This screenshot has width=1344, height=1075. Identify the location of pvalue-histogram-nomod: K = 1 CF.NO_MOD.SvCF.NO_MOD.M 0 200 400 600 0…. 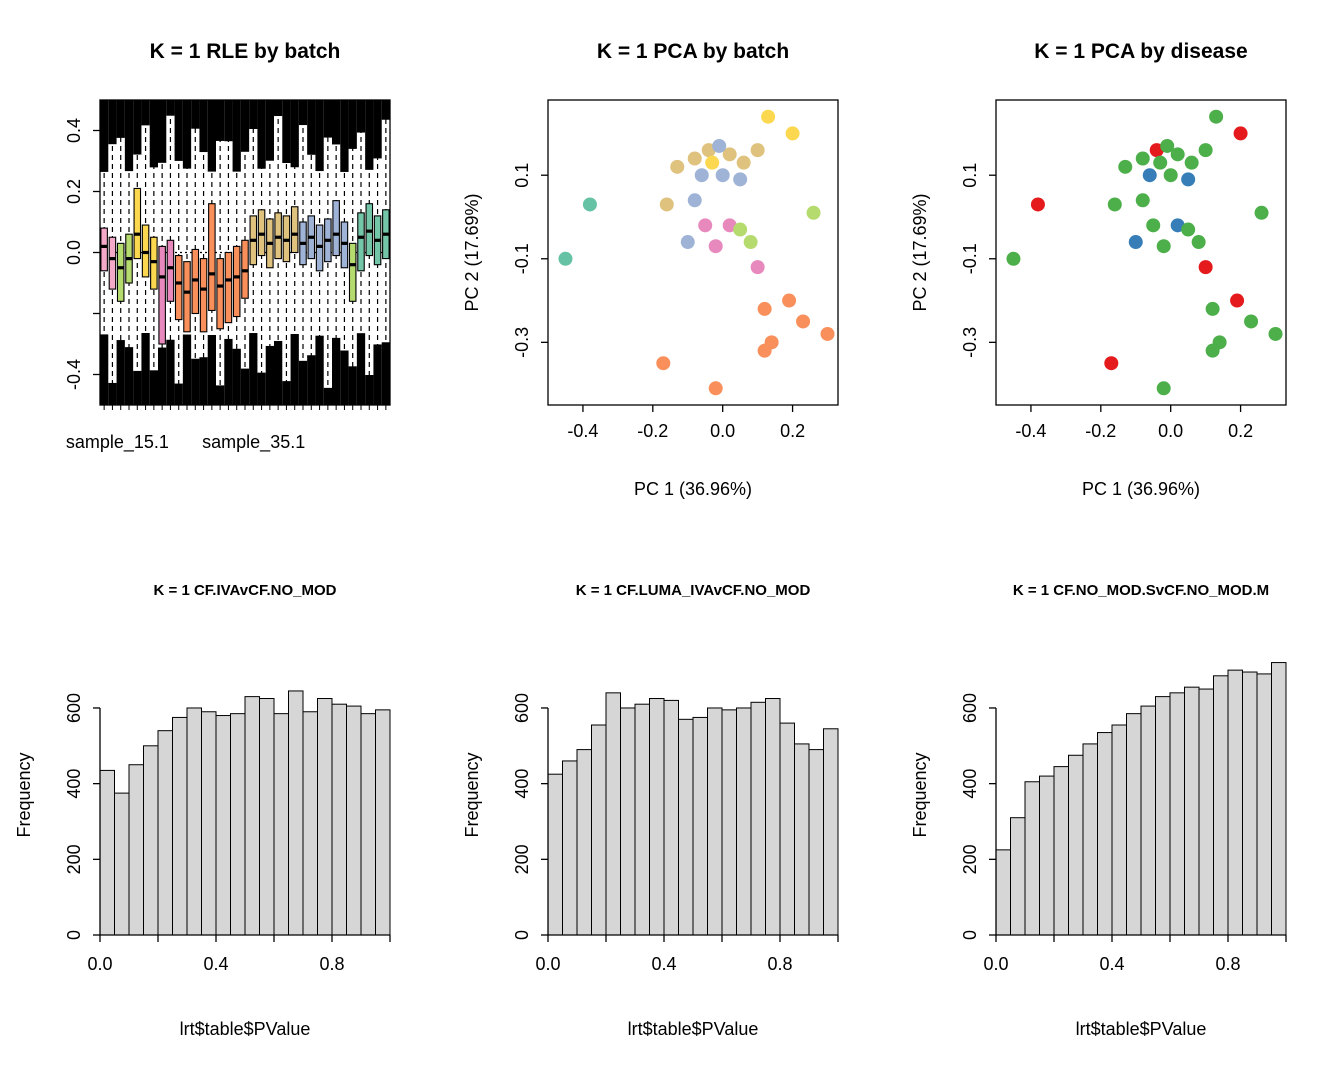
(1098, 810).